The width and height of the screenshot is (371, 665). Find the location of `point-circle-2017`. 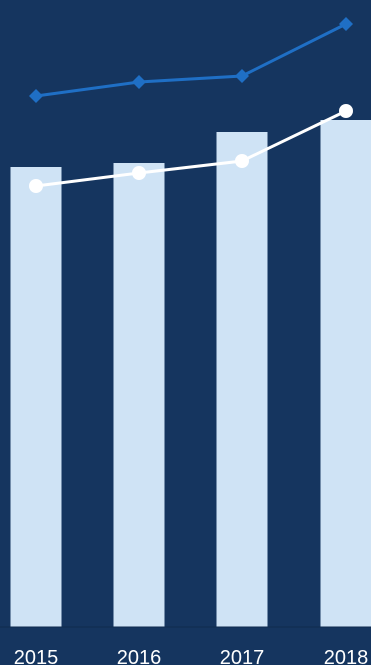

point-circle-2017 is located at coordinates (242, 161).